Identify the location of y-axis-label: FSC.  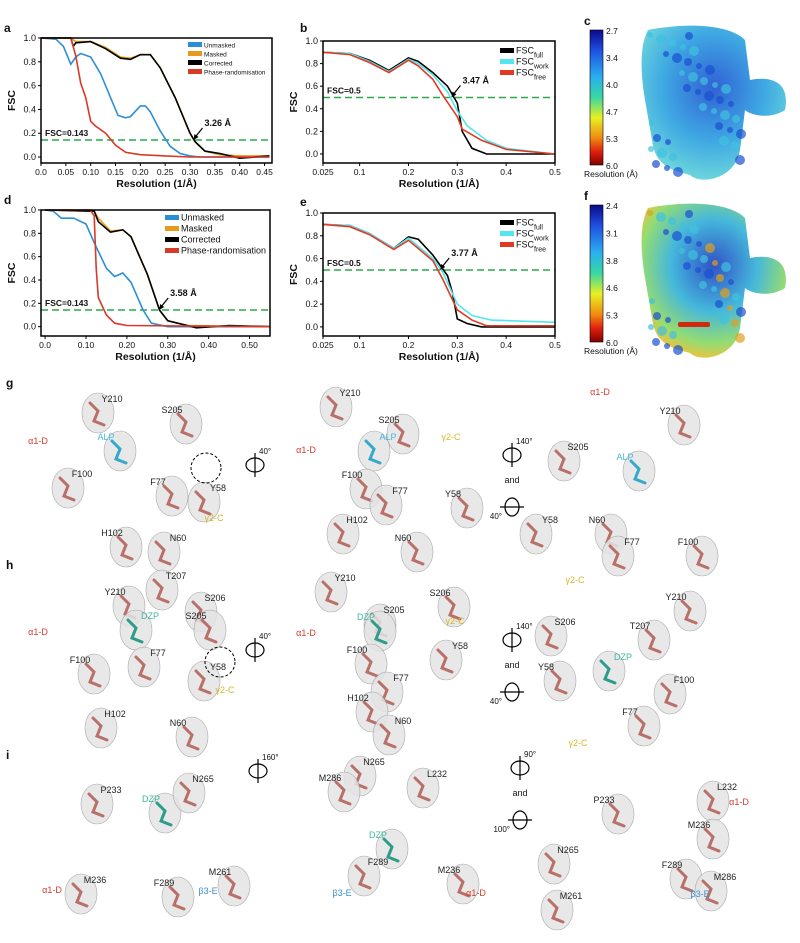
(294, 274).